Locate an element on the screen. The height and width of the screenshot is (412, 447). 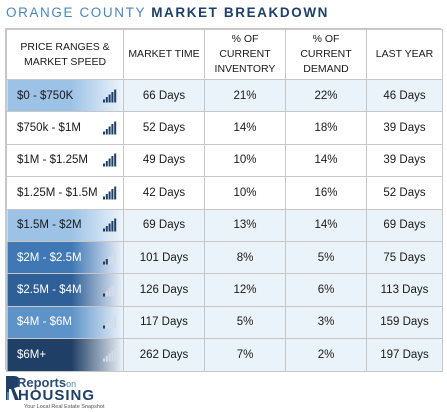
header-current-demand: % OF CURRENT DEMAND is located at coordinates (326, 54).